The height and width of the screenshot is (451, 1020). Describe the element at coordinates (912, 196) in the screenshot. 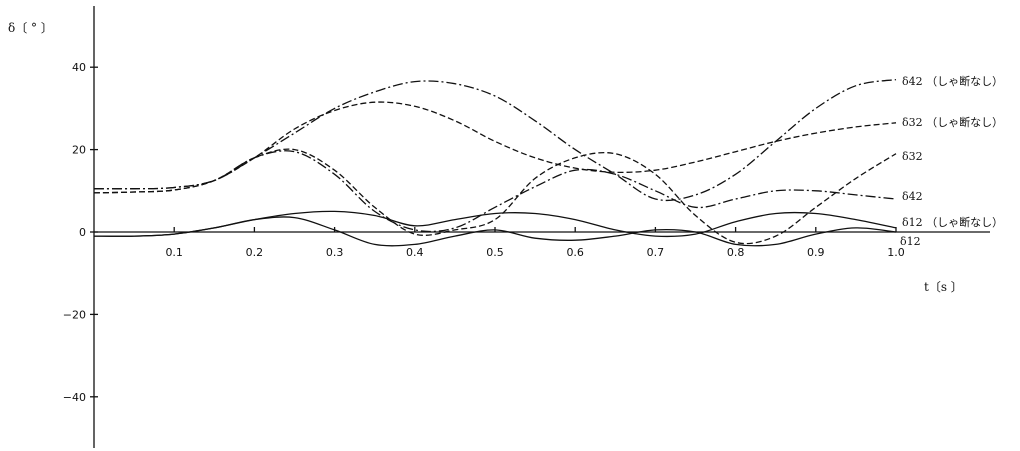

I see `series-label-3: δ42` at that location.